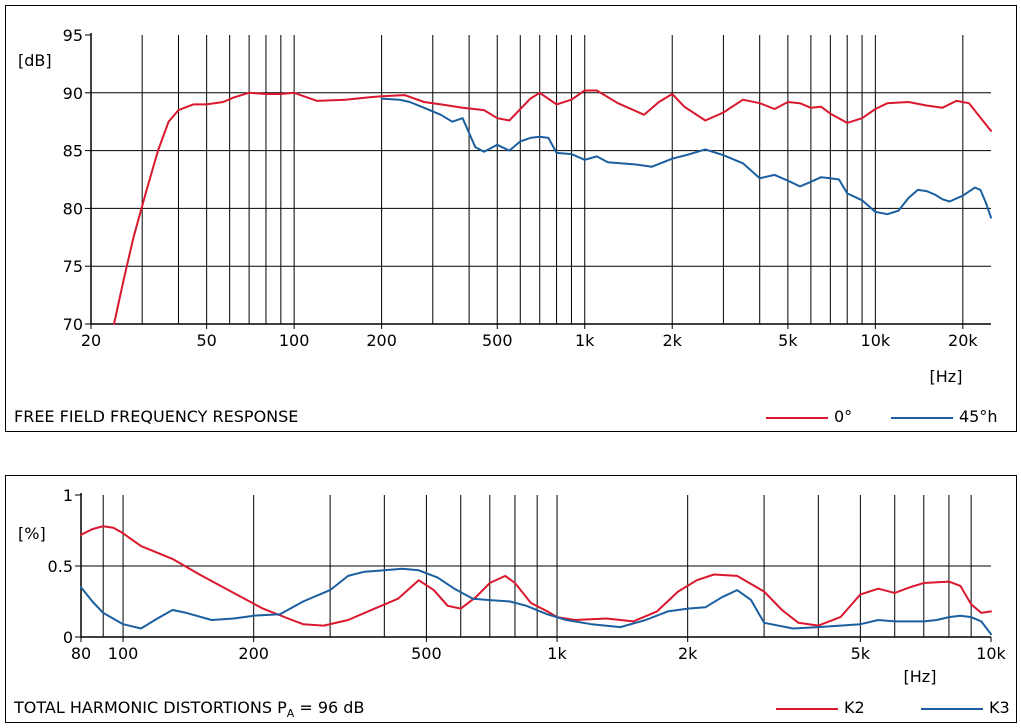 The height and width of the screenshot is (728, 1021). What do you see at coordinates (68, 495) in the screenshot?
I see `y-tick-label: 1` at bounding box center [68, 495].